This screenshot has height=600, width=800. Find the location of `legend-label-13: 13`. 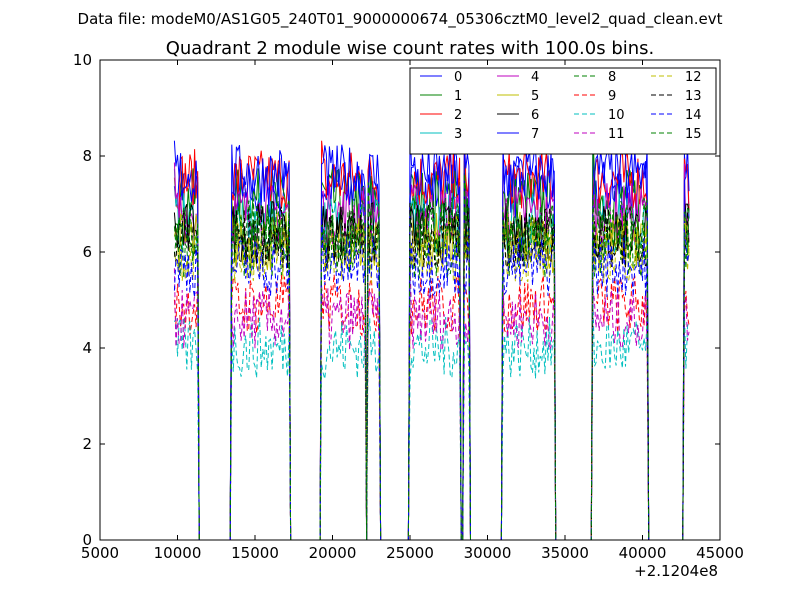

legend-label-13: 13 is located at coordinates (693, 96).